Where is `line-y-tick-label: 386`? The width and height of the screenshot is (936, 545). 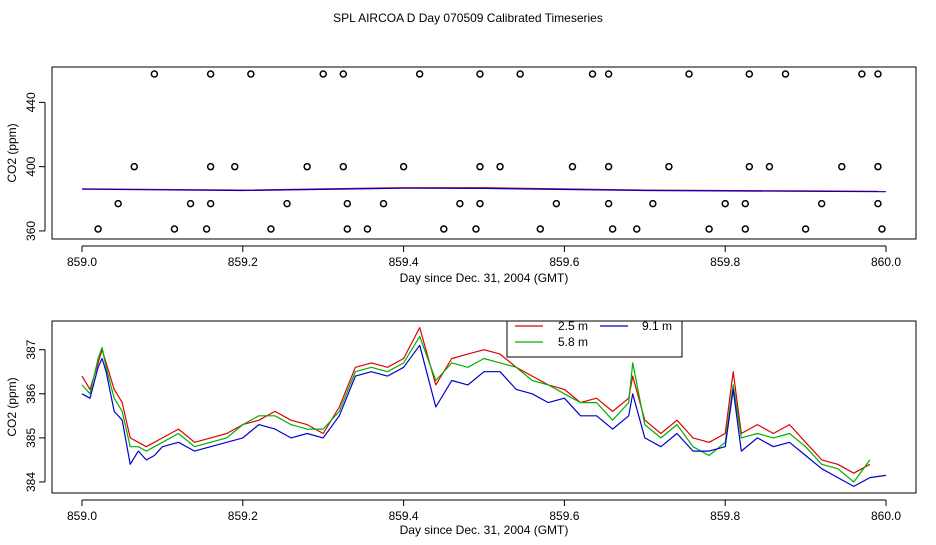
line-y-tick-label: 386 is located at coordinates (31, 393).